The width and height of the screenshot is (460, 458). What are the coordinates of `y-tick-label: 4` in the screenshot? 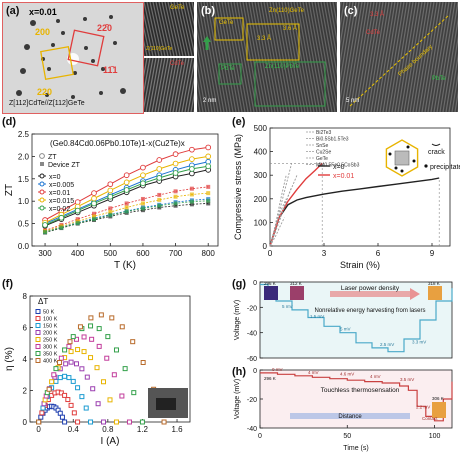 It's located at (25, 359).